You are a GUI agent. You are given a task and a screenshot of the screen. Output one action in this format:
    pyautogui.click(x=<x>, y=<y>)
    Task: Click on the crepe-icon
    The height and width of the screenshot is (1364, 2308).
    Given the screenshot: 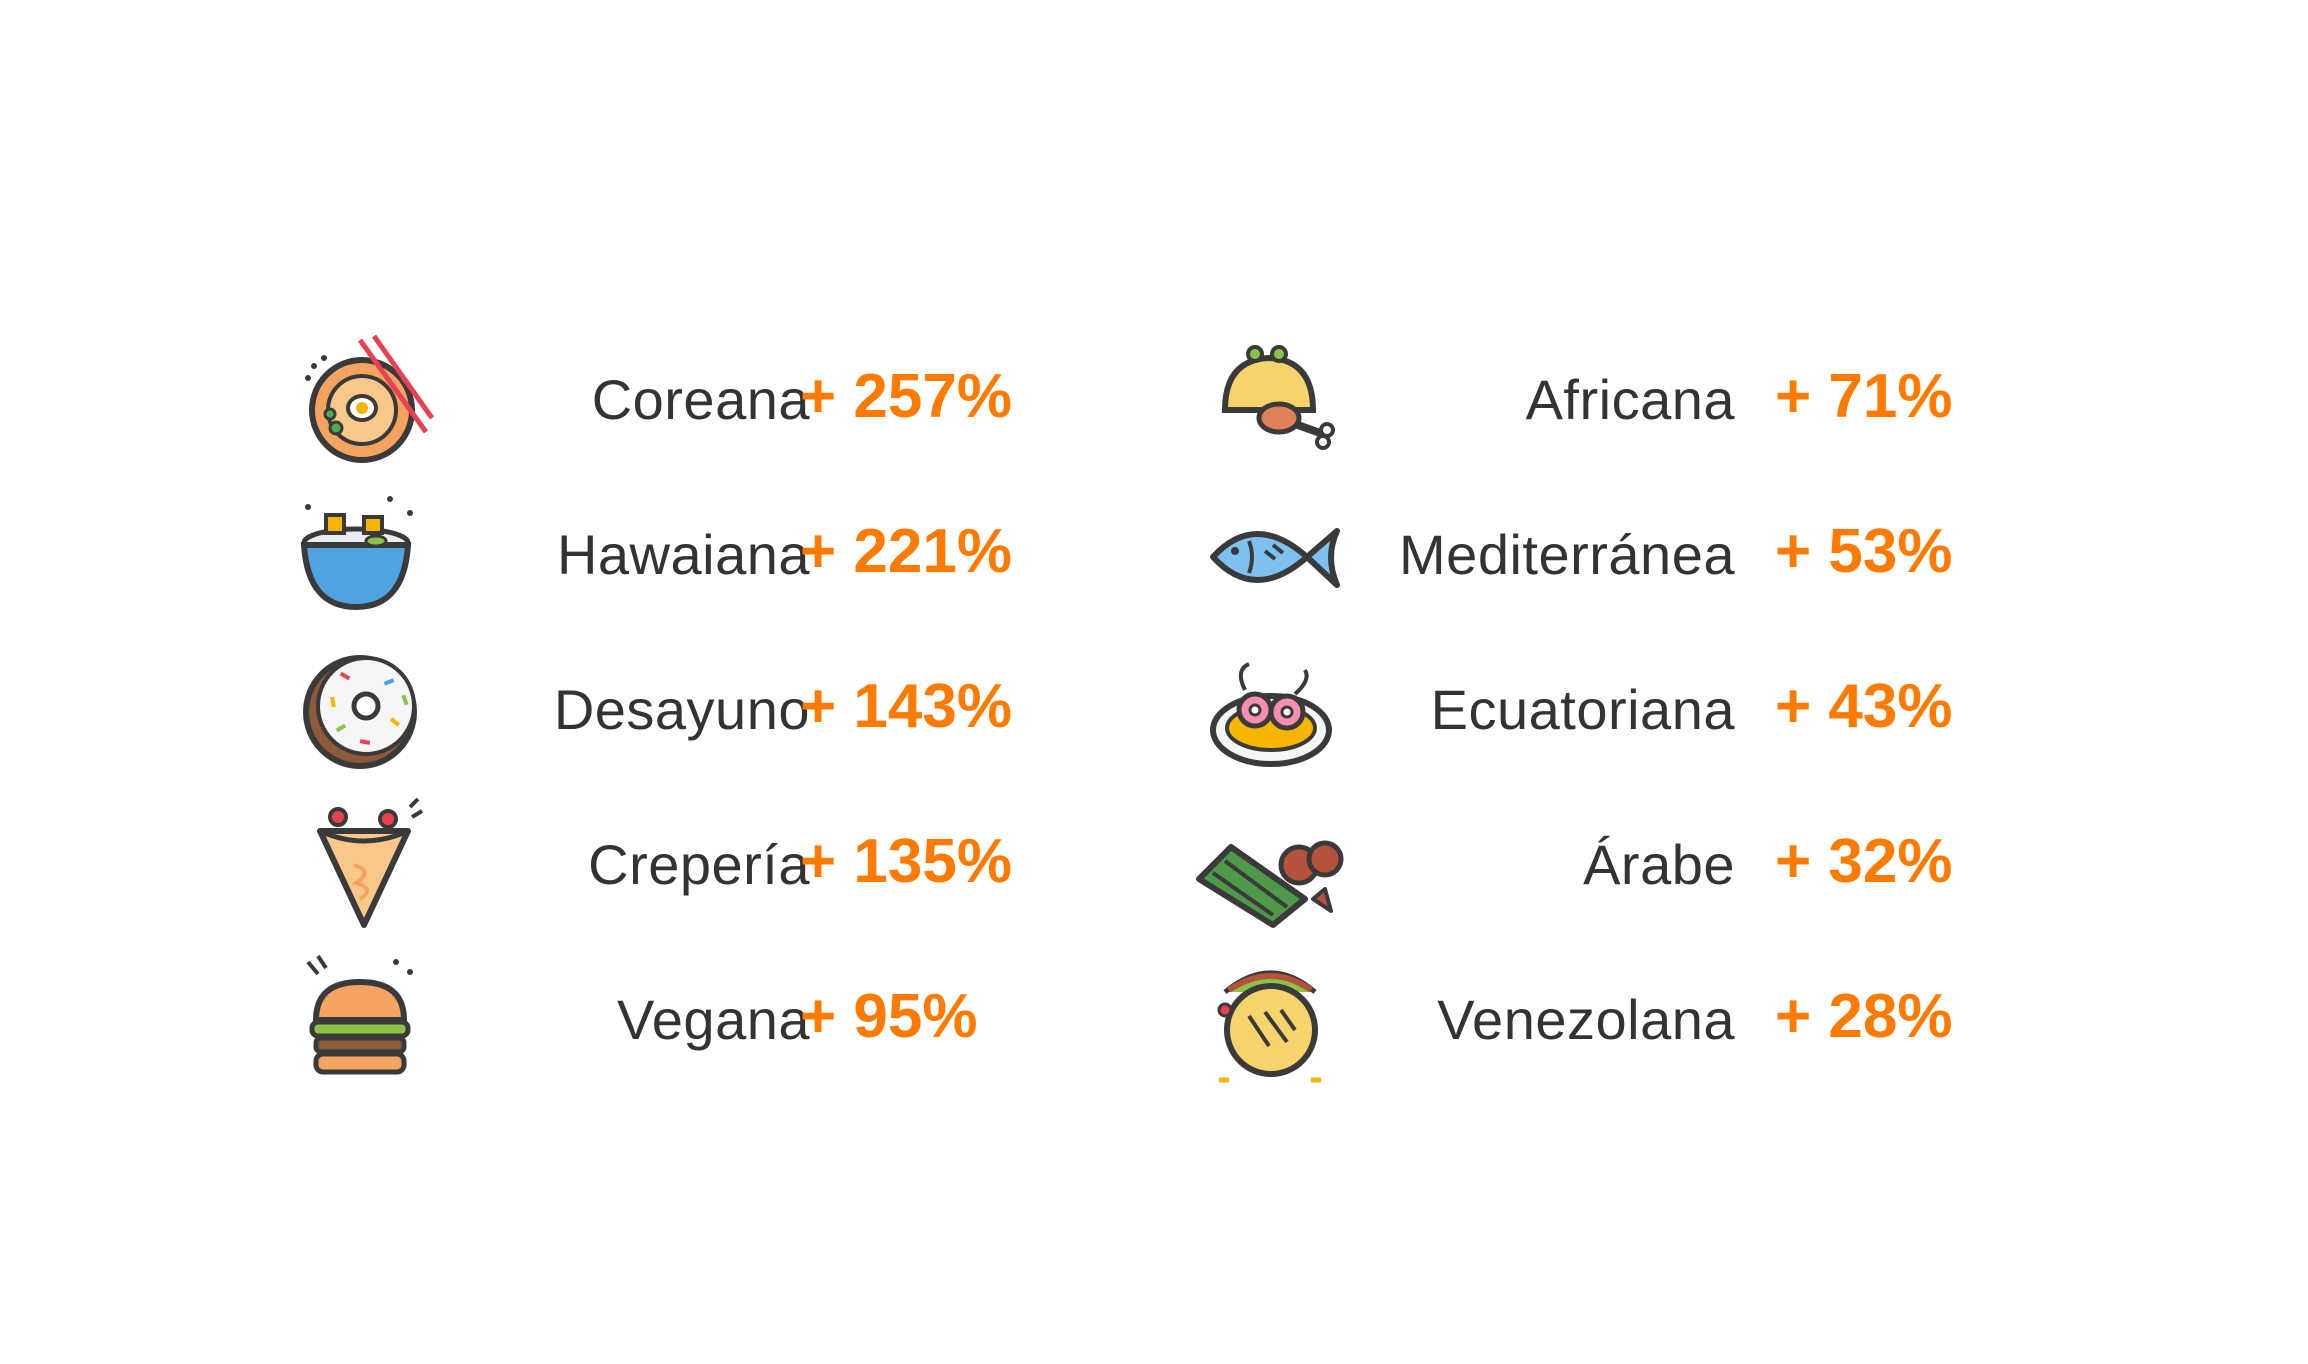 What is the action you would take?
    pyautogui.click(x=375, y=865)
    